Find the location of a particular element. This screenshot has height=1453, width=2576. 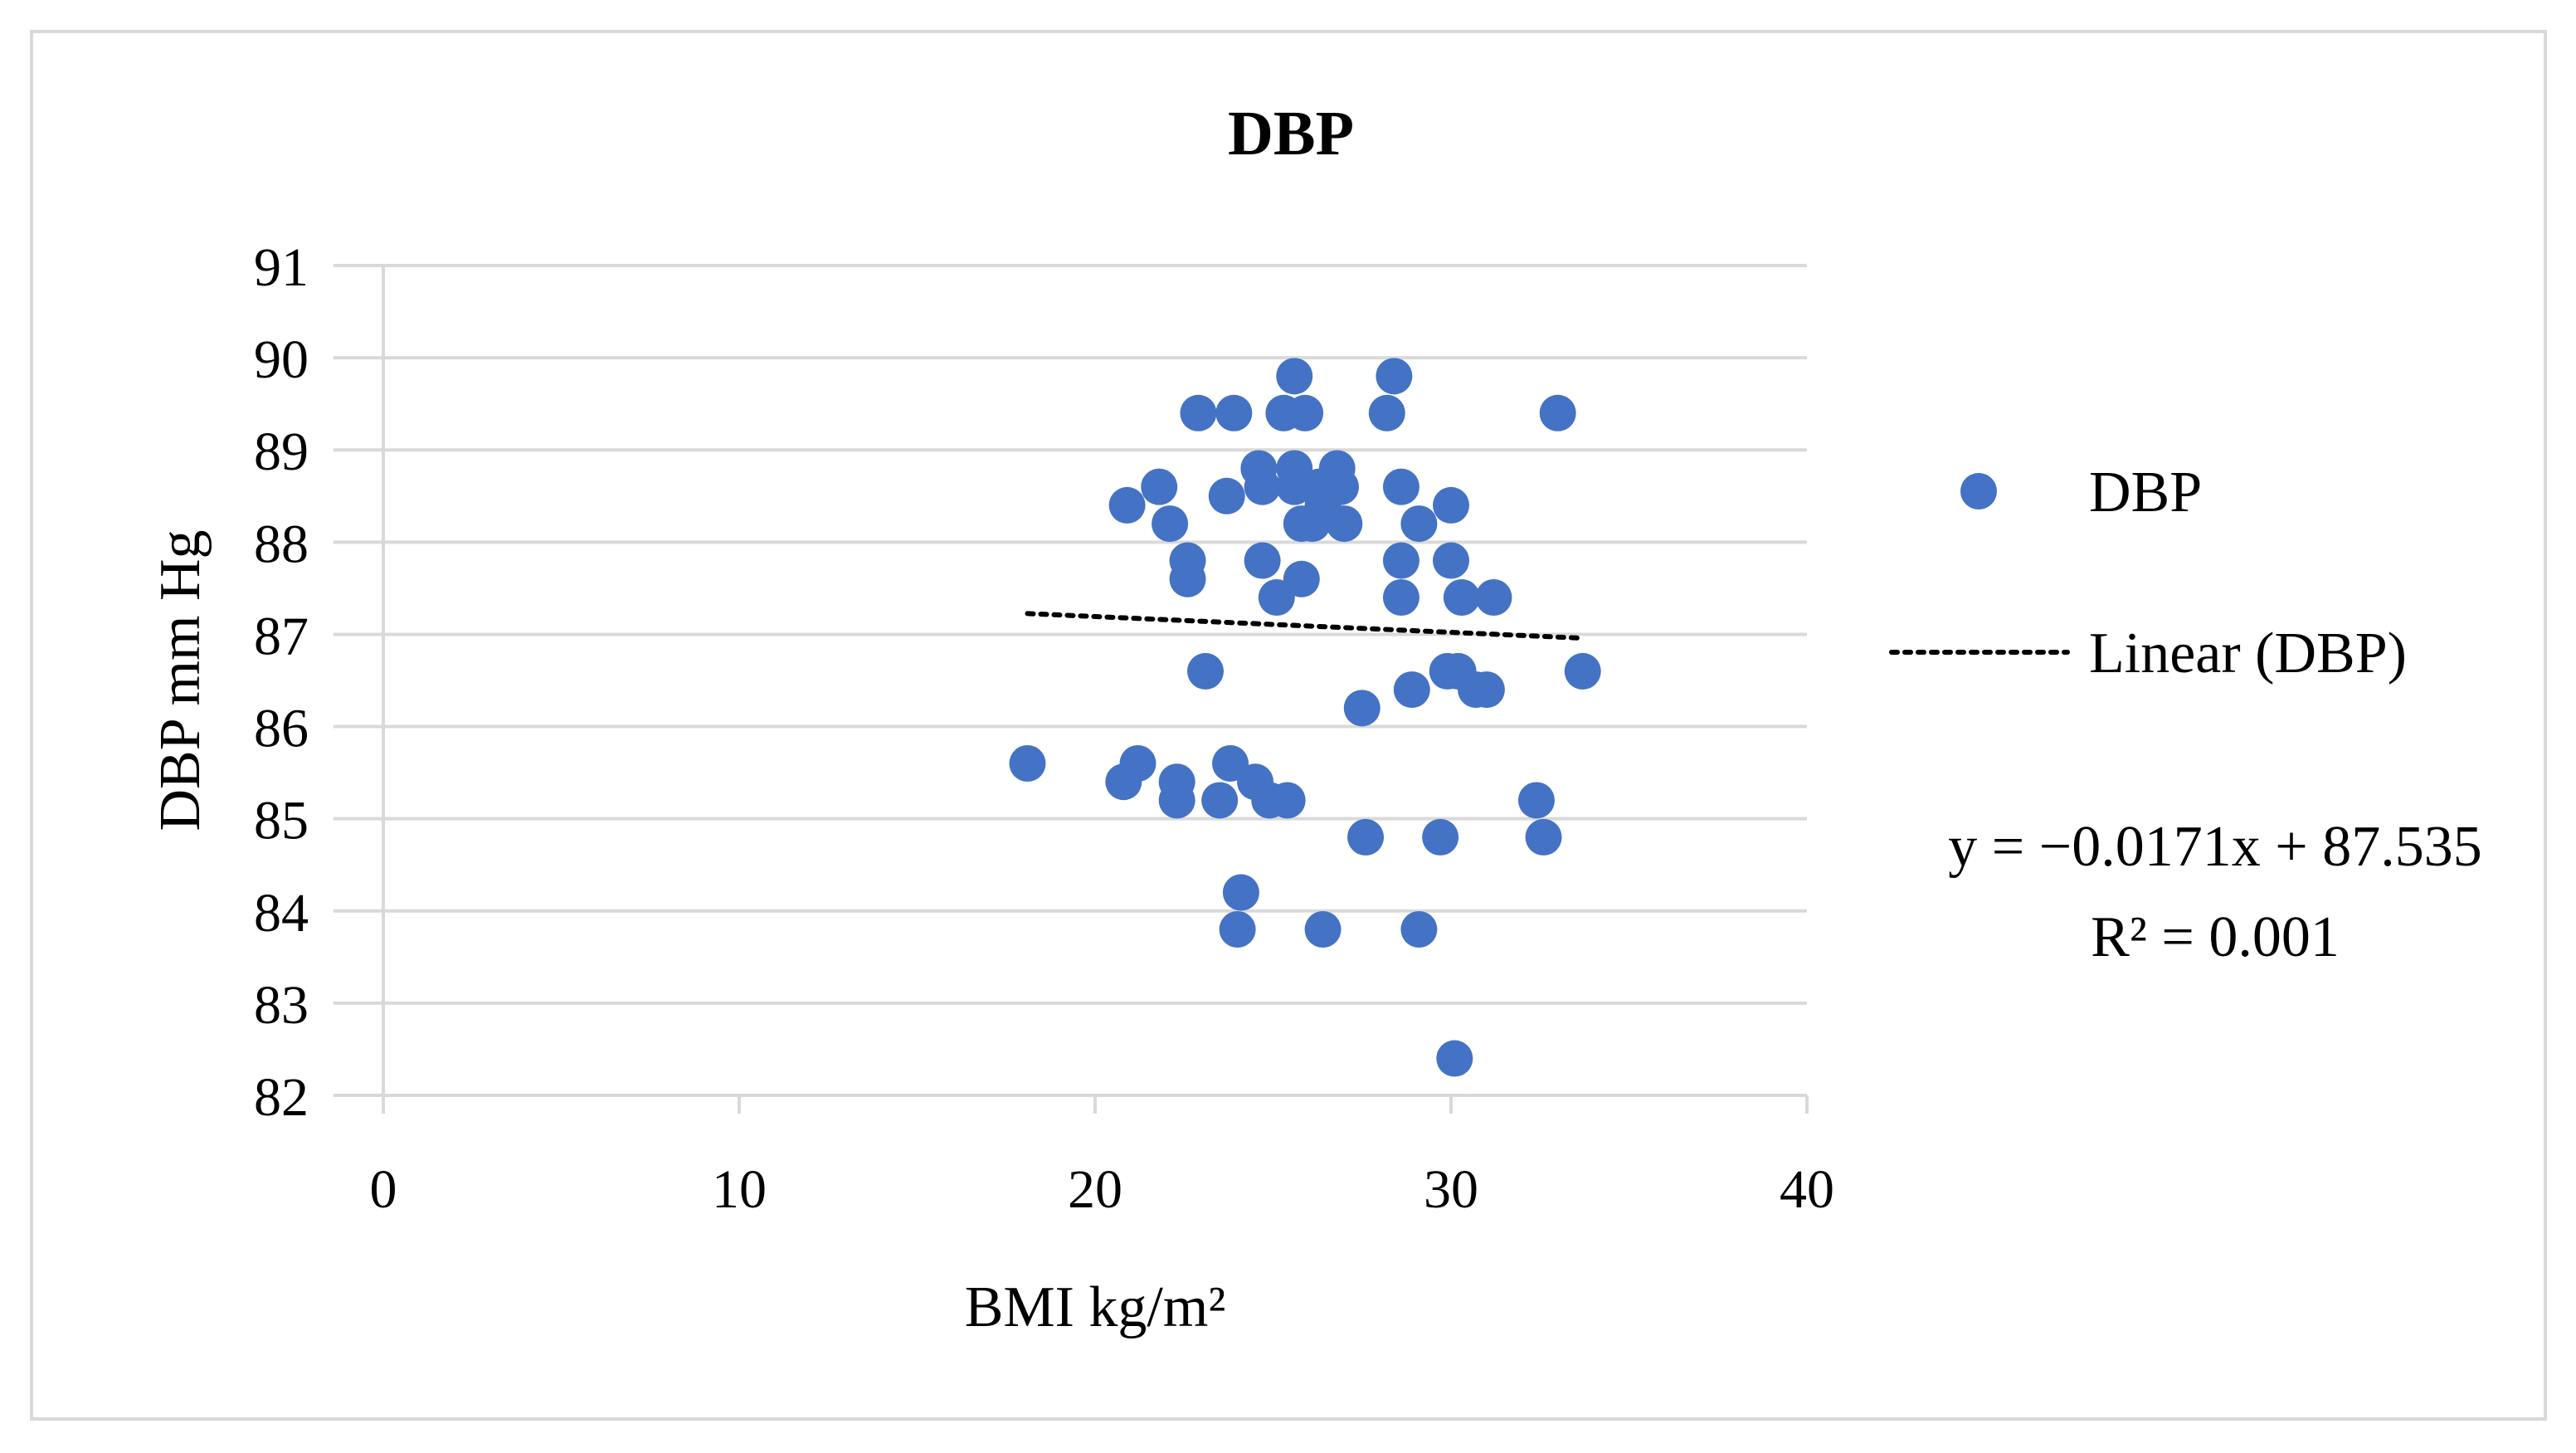

trendline is located at coordinates (1305, 626).